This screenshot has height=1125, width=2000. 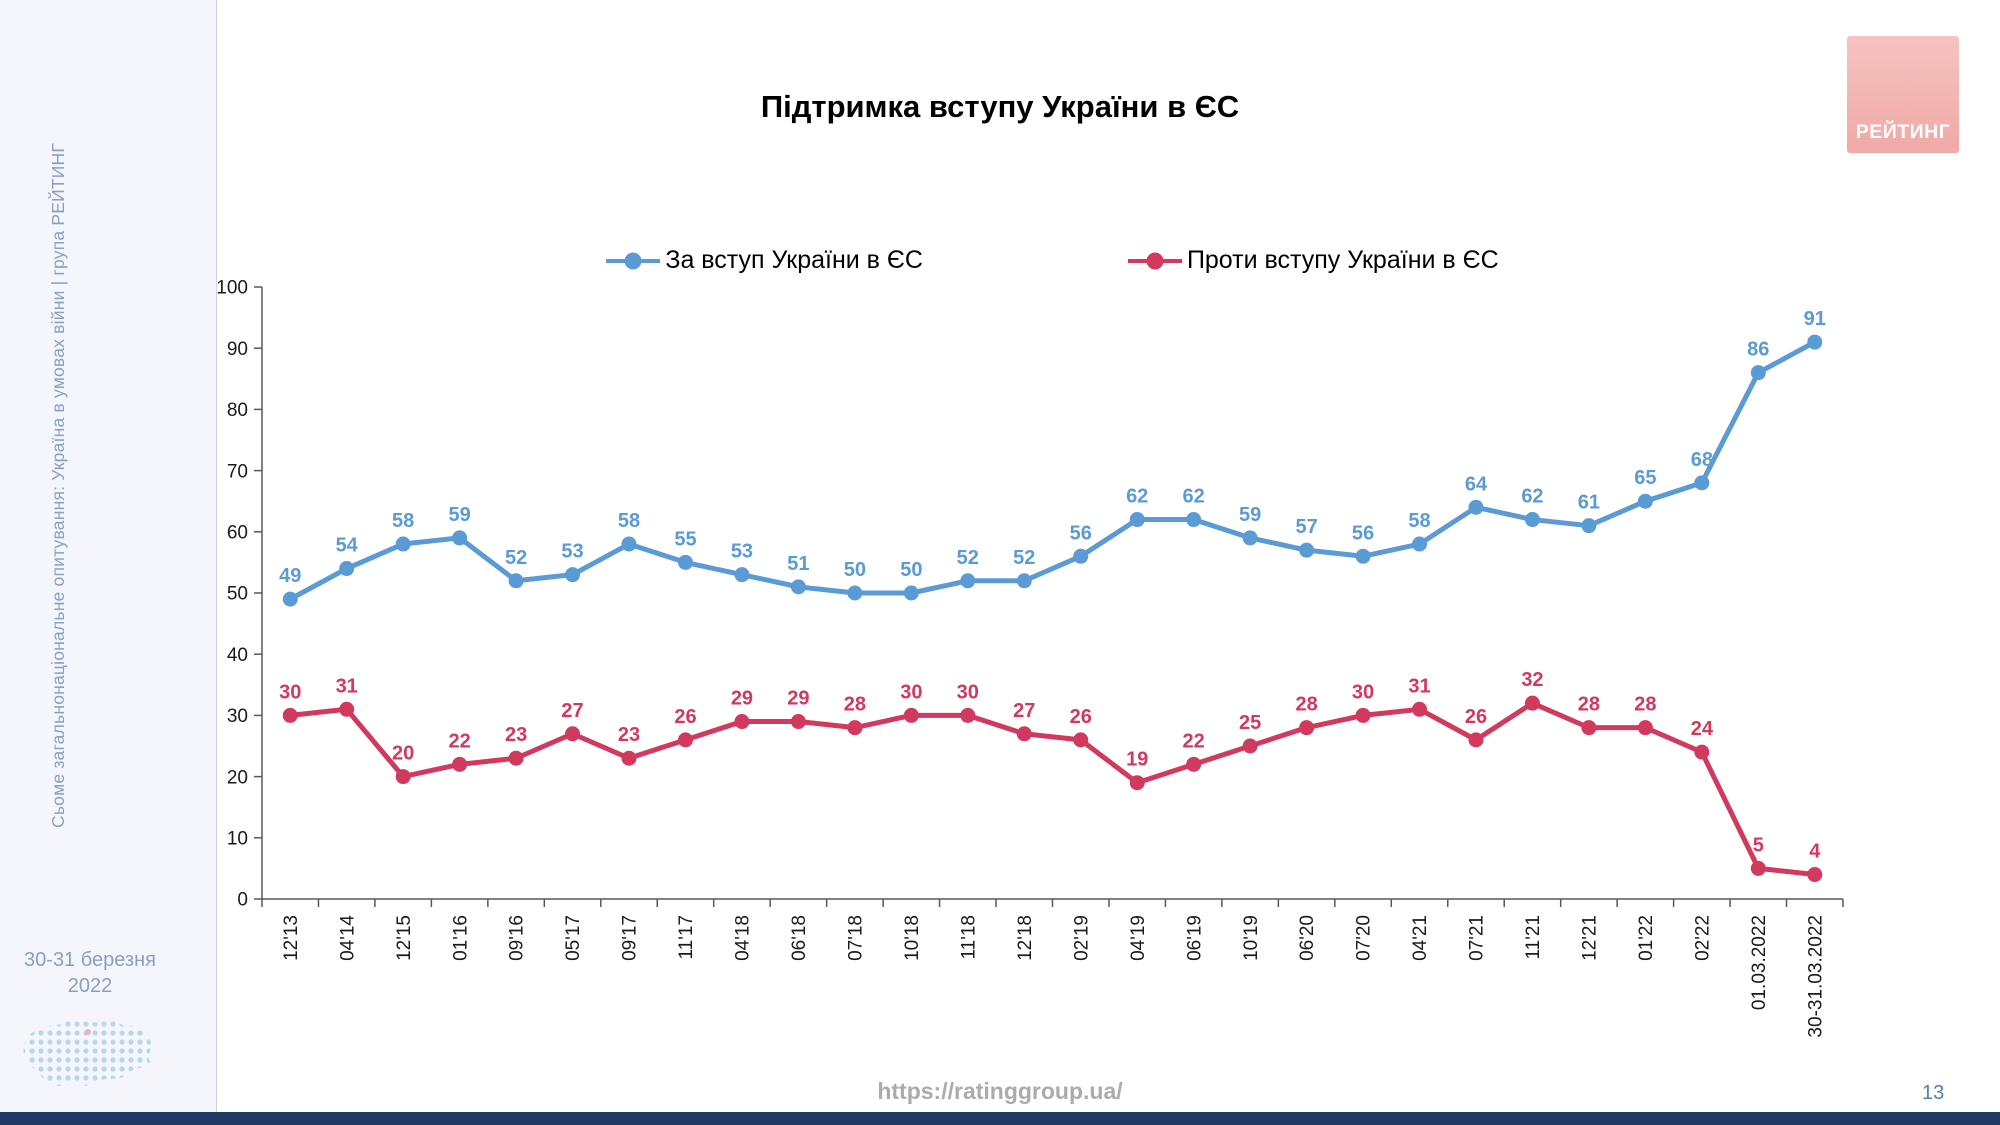 I want to click on data-label: 55, so click(x=685, y=539).